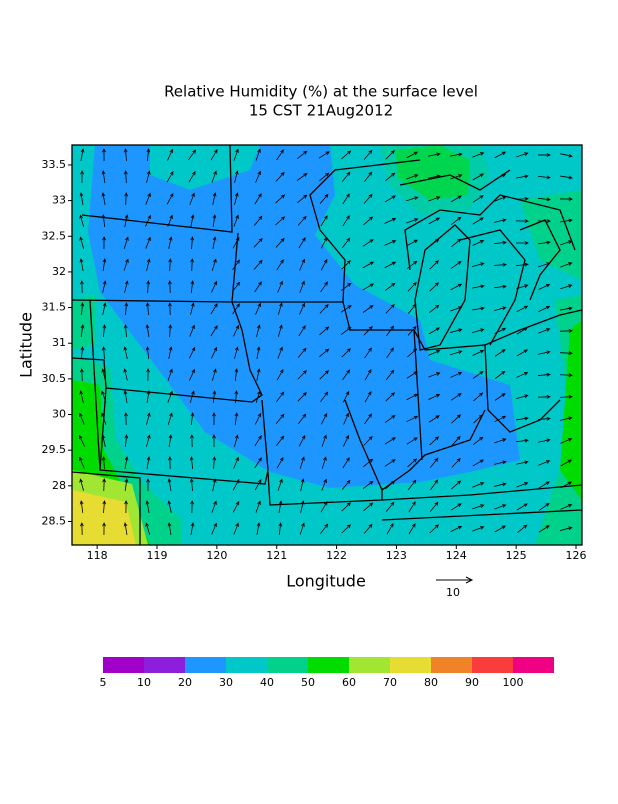 The height and width of the screenshot is (804, 618). What do you see at coordinates (321, 111) in the screenshot?
I see `chart-subtitle: 15 CST 21Aug2012` at bounding box center [321, 111].